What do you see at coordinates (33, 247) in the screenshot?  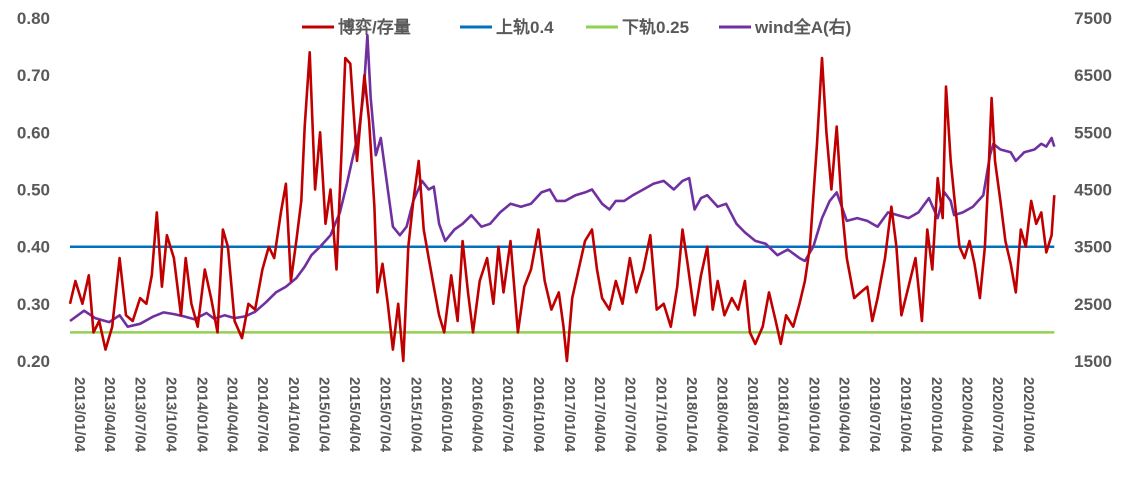 I see `y-left-tick-label: 0.40` at bounding box center [33, 247].